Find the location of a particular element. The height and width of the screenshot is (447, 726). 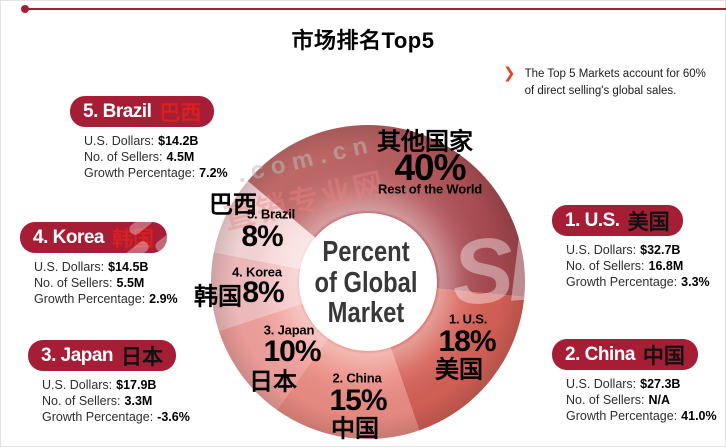

stat-value: -3.6% is located at coordinates (173, 417).